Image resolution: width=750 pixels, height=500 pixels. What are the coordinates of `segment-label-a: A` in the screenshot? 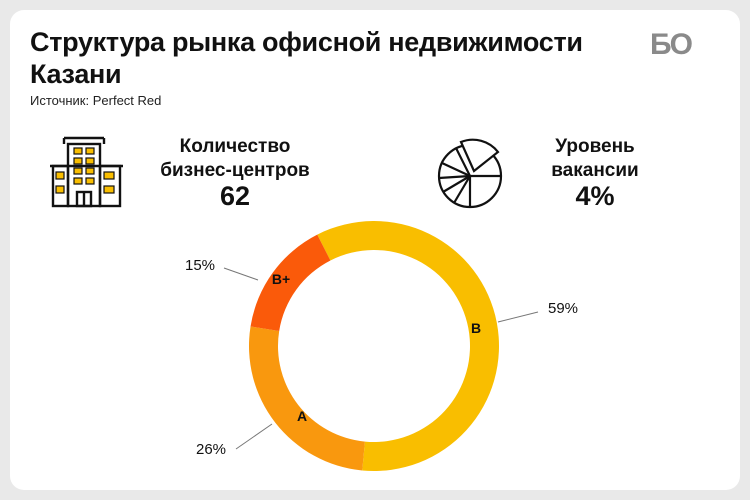 It's located at (302, 416).